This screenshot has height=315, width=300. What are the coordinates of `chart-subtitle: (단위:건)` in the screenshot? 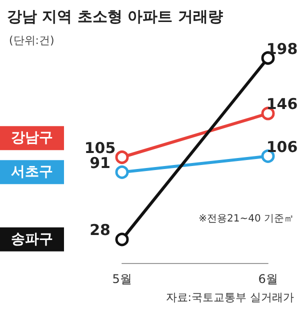 It's located at (31, 40).